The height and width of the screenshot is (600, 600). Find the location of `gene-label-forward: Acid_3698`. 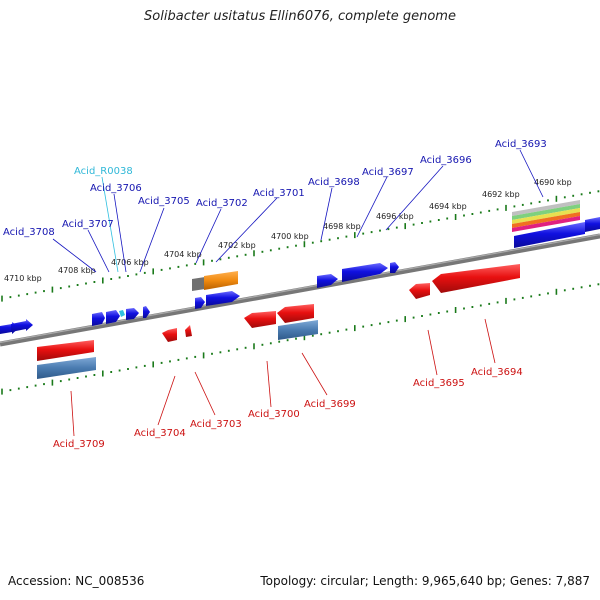

gene-label-forward: Acid_3698 is located at coordinates (334, 182).